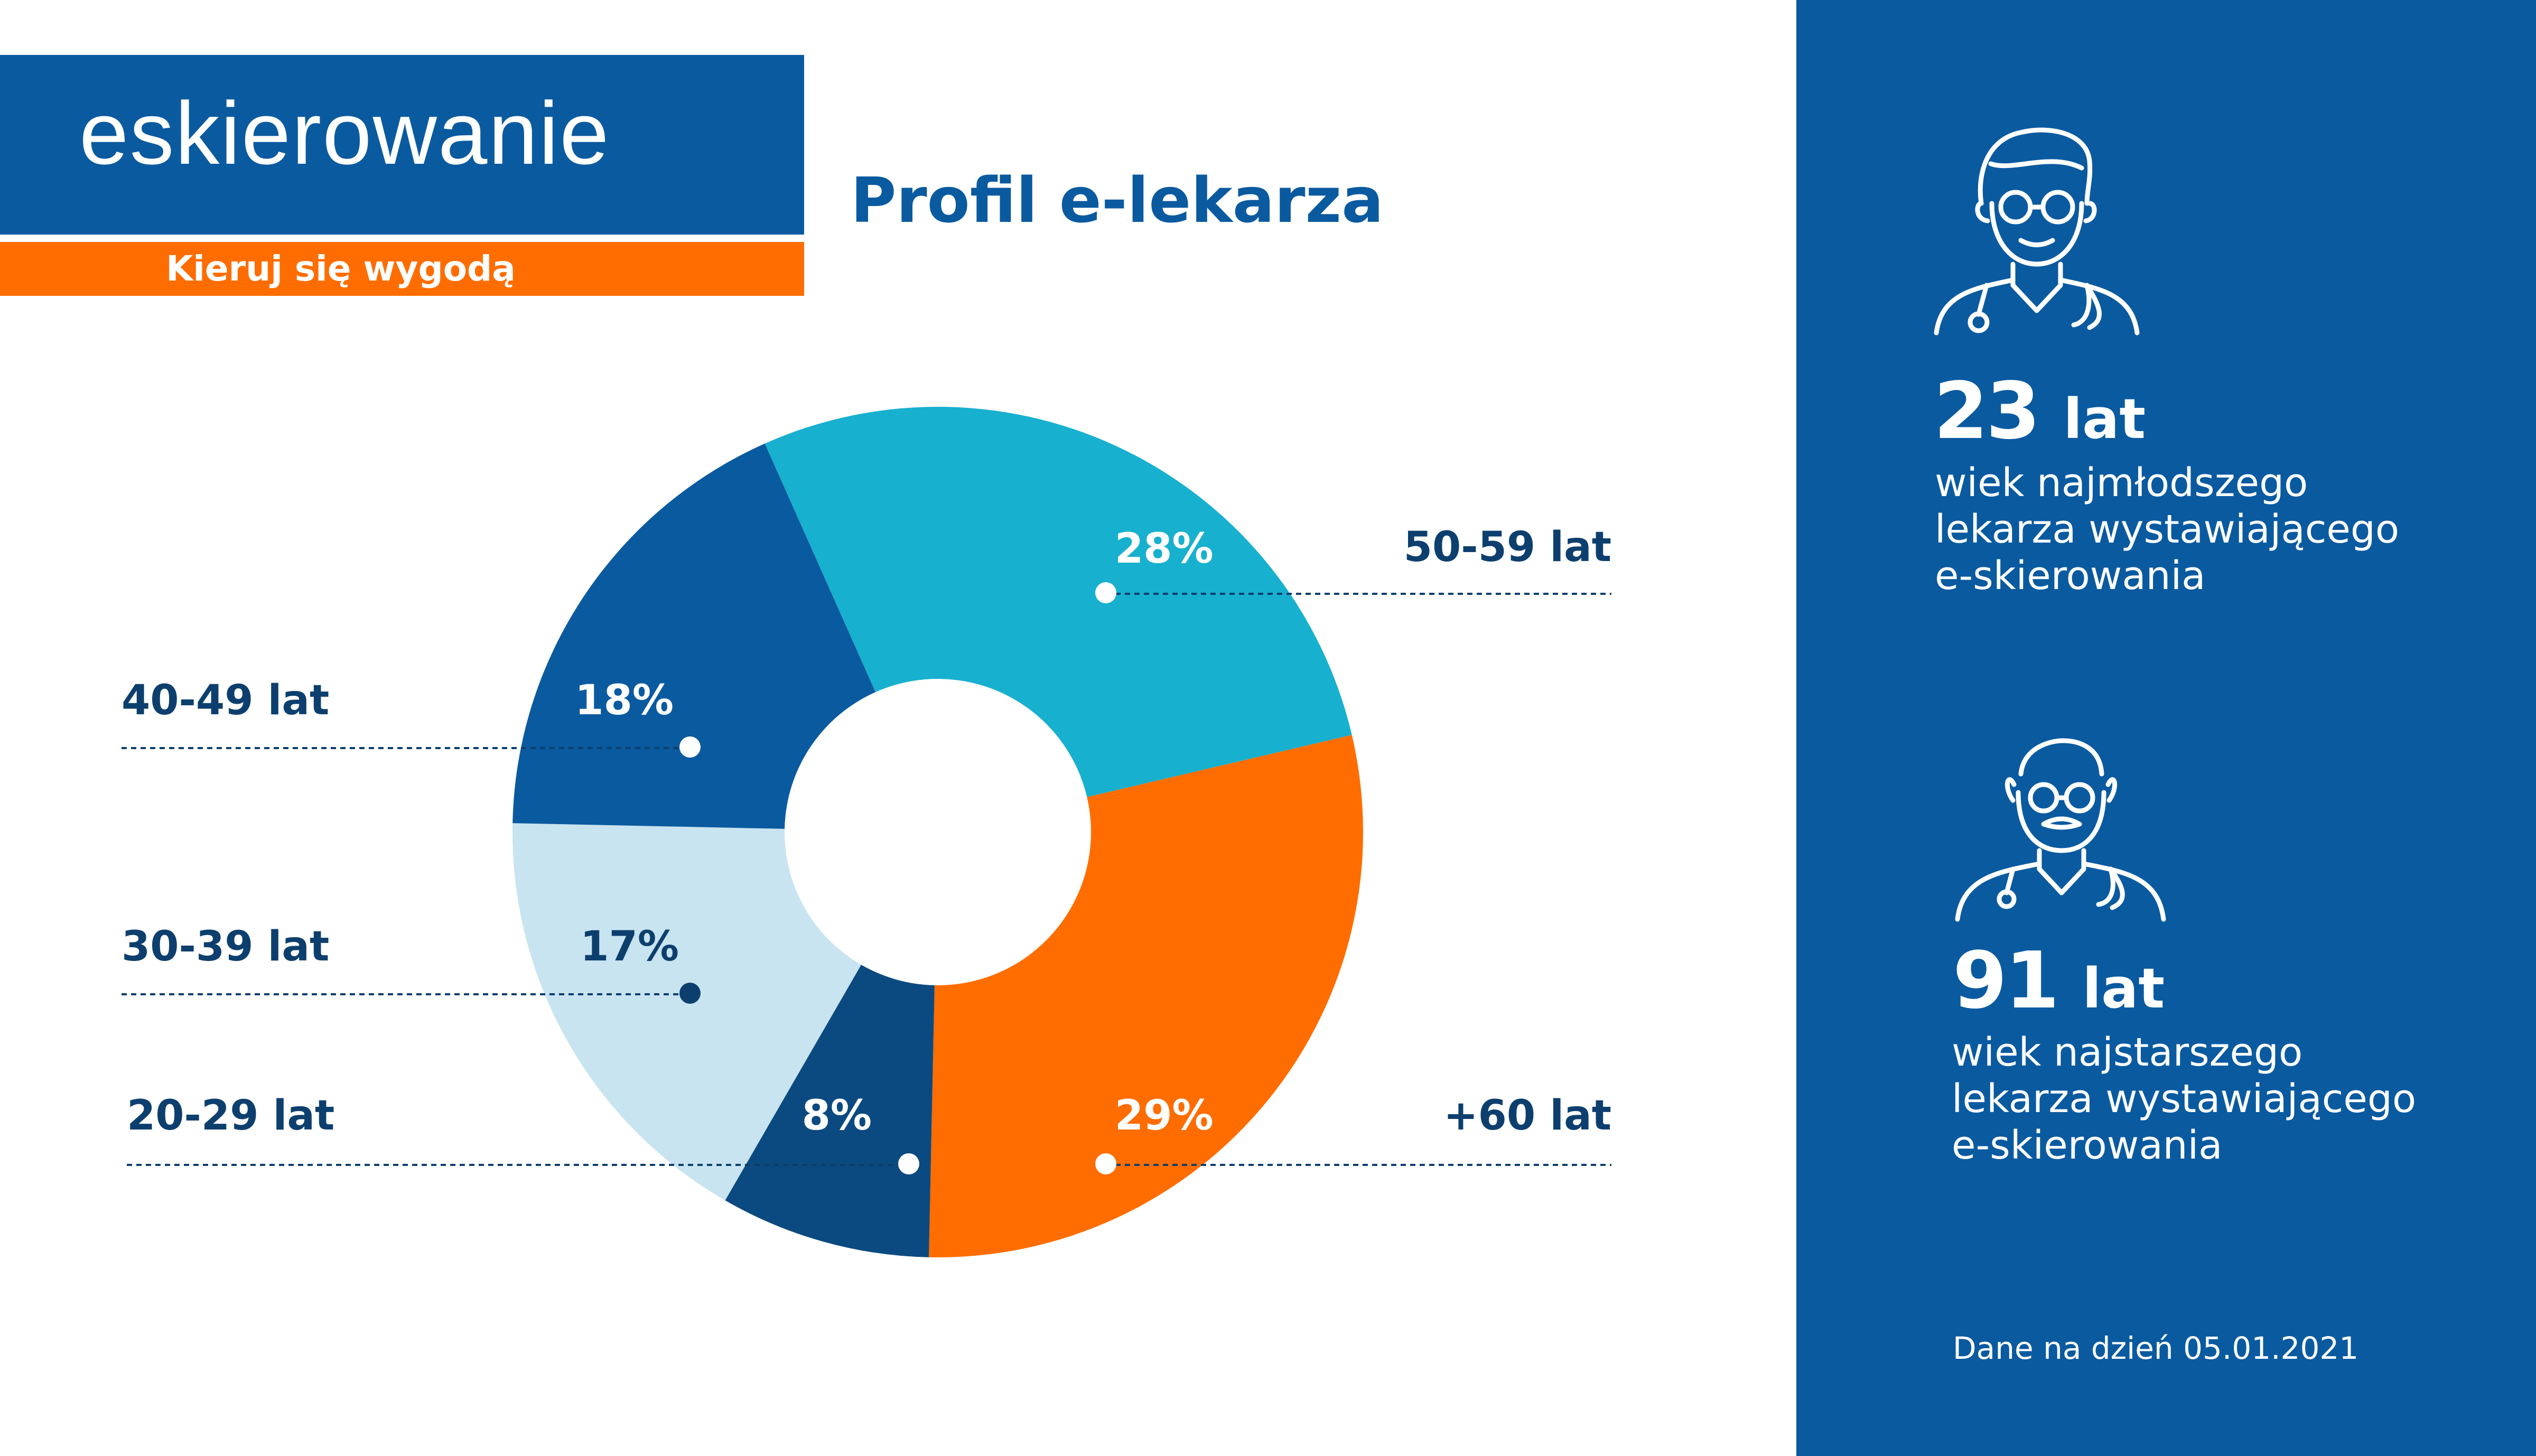 This screenshot has height=1456, width=2536. What do you see at coordinates (1987, 411) in the screenshot?
I see `youngest-age-number: 23` at bounding box center [1987, 411].